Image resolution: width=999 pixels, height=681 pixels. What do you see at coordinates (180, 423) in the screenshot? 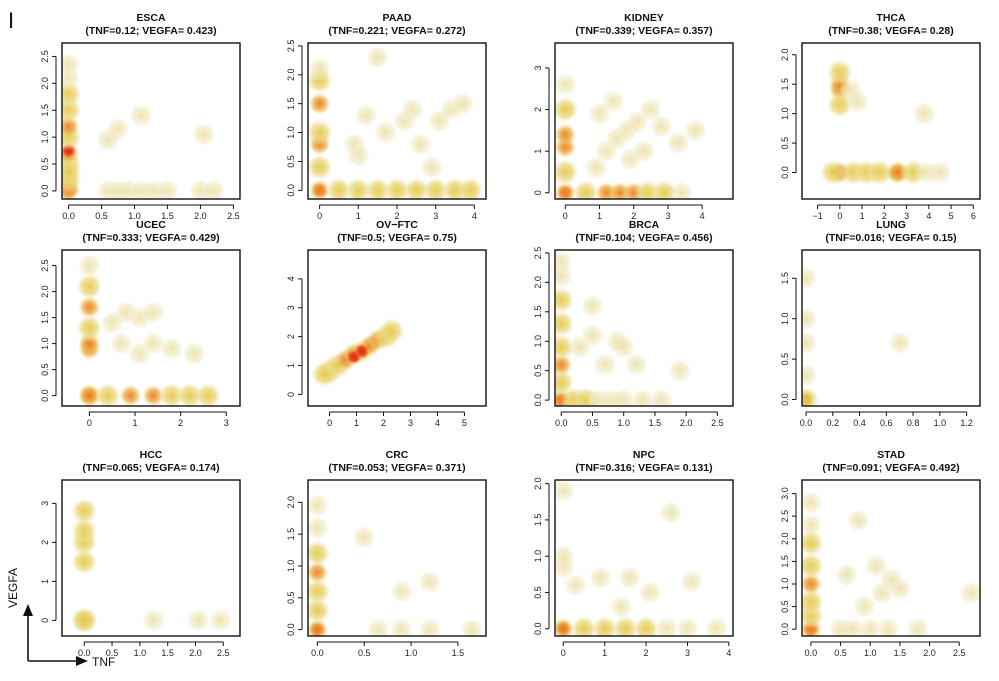
I see `x-tick-label: 2` at bounding box center [180, 423].